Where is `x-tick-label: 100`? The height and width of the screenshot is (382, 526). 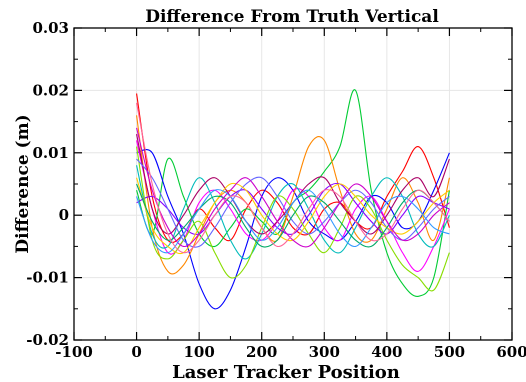 x-tick-label: 100 is located at coordinates (198, 352).